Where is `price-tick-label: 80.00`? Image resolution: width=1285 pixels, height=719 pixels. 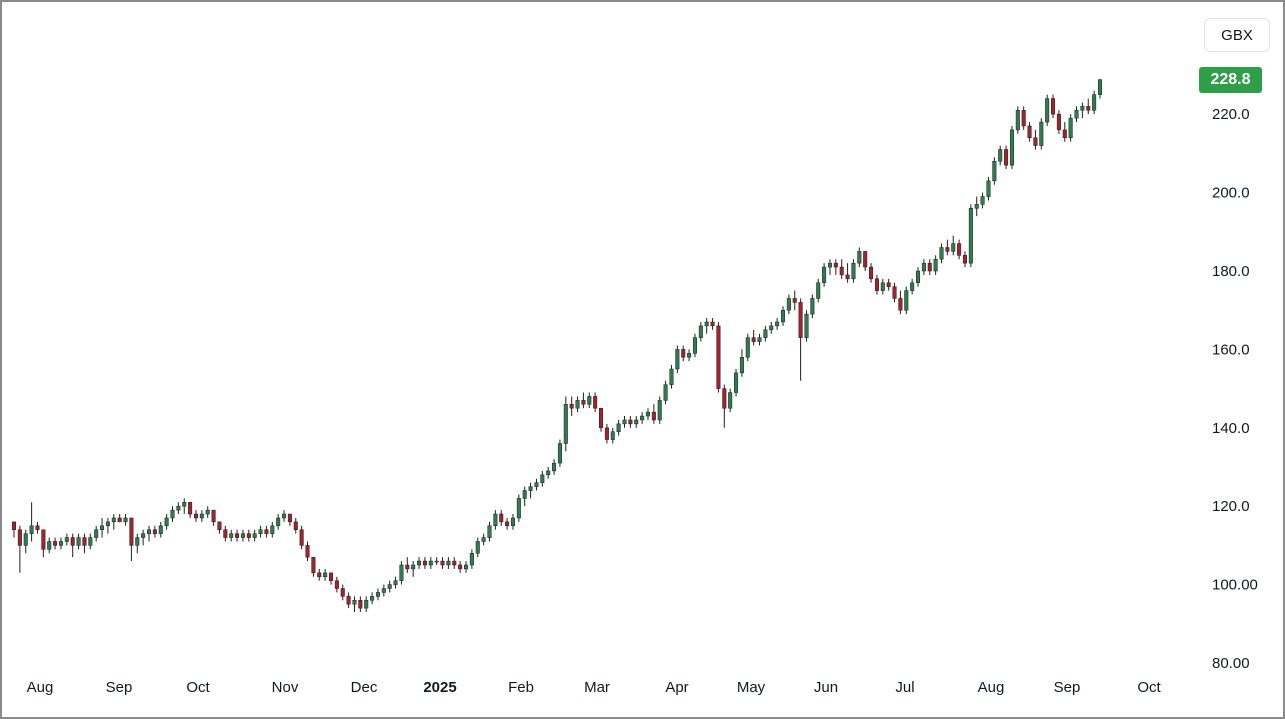
price-tick-label: 80.00 is located at coordinates (1231, 663).